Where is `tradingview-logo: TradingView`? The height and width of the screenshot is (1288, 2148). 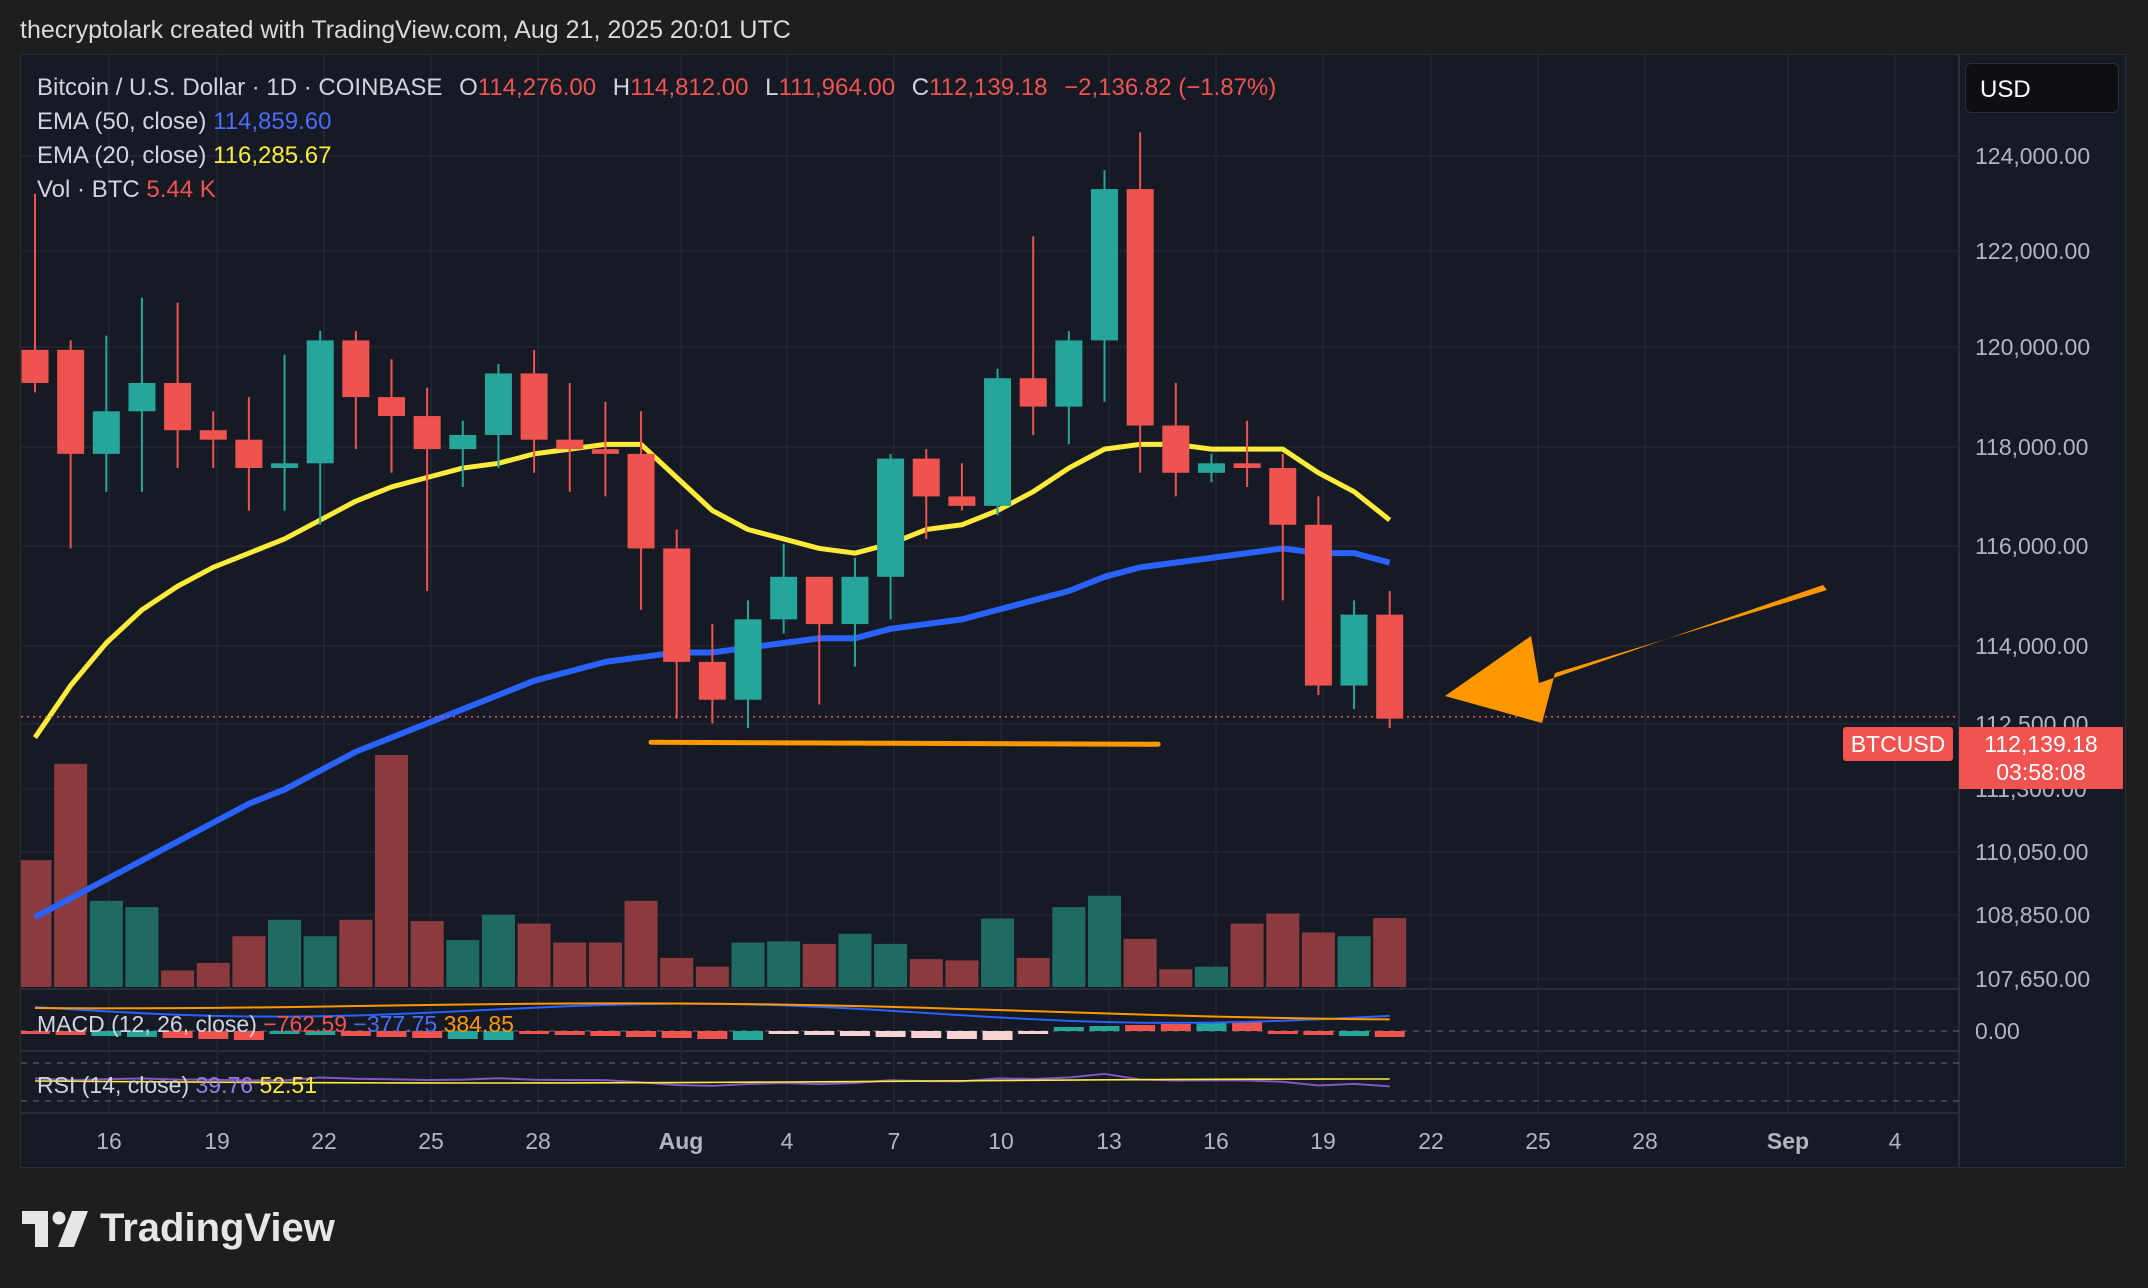 tradingview-logo: TradingView is located at coordinates (178, 1228).